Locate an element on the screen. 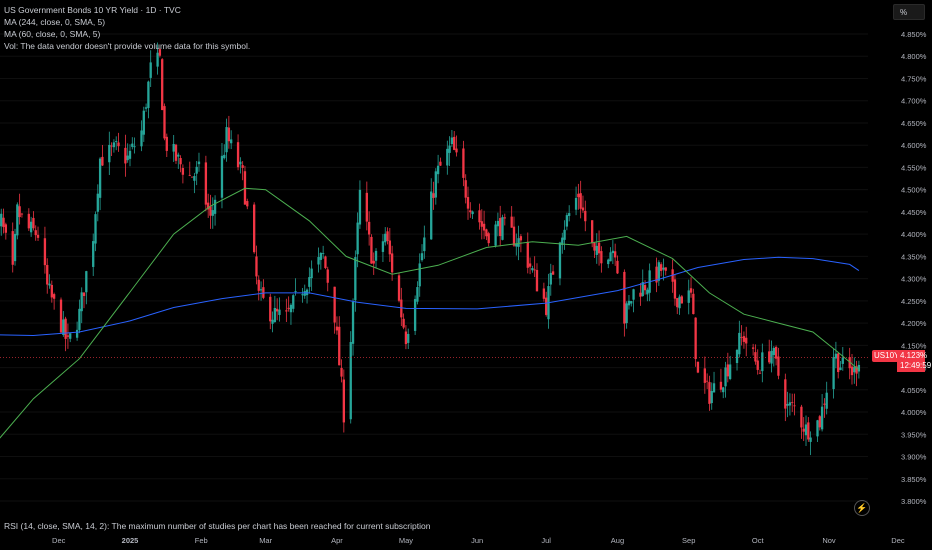 This screenshot has width=932, height=550. y-tick-label: 4.000% is located at coordinates (914, 412).